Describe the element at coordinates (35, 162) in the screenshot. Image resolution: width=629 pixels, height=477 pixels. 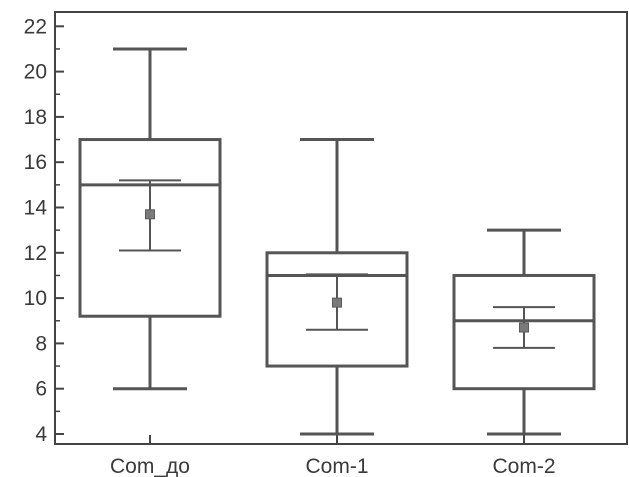
I see `y-tick-label: 16` at that location.